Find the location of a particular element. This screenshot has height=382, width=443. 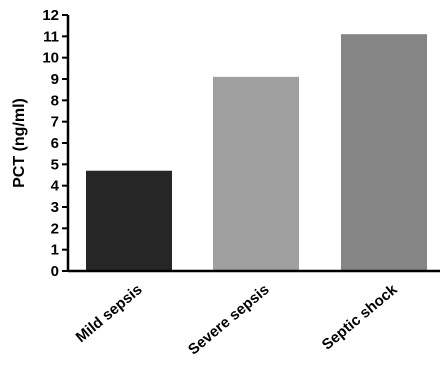

y-tick-label: 2 is located at coordinates (55, 228).